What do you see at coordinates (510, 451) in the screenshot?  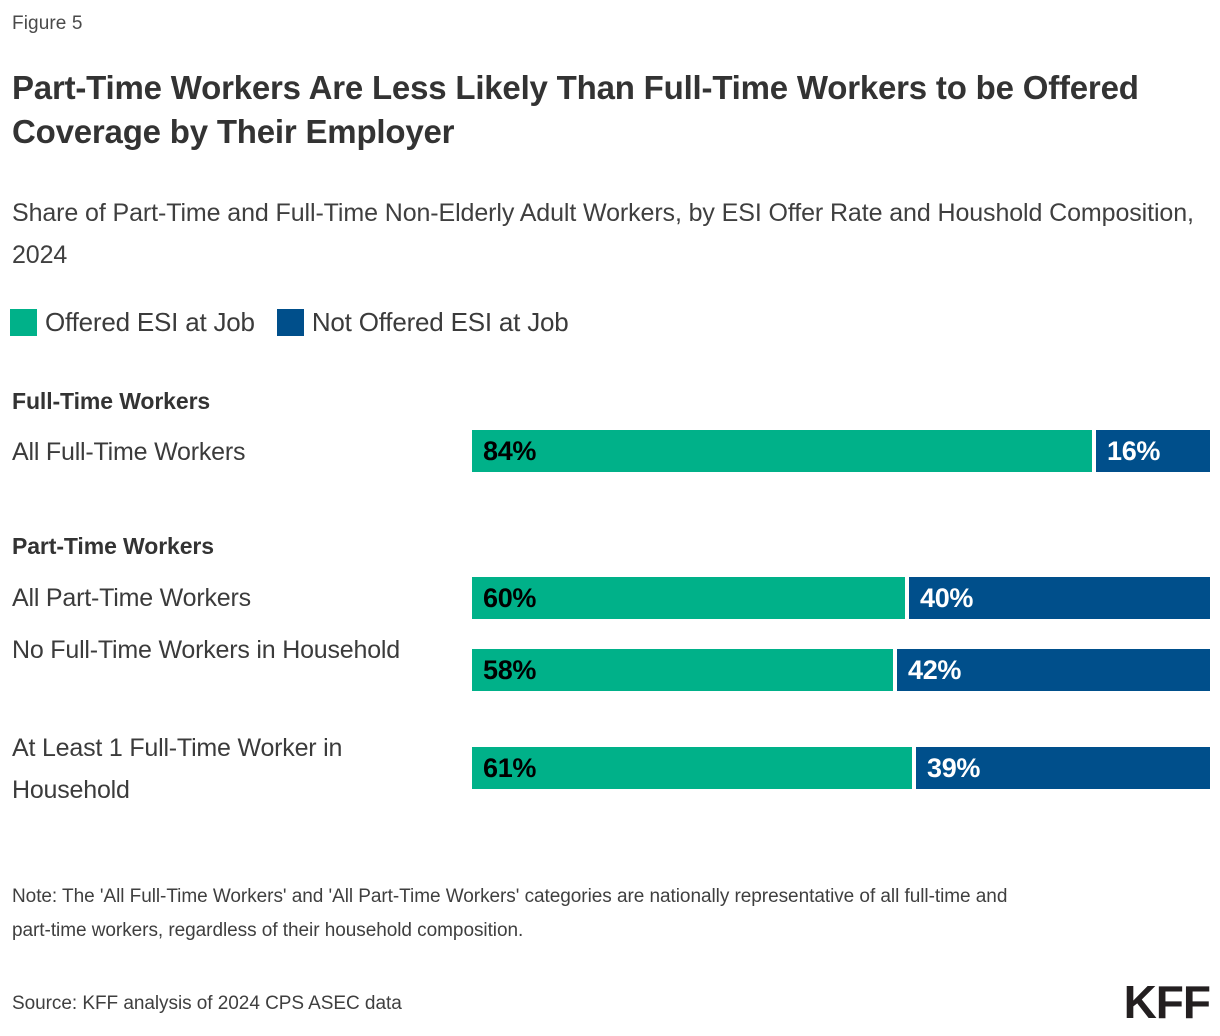 I see `bar-value-offered: 84%` at bounding box center [510, 451].